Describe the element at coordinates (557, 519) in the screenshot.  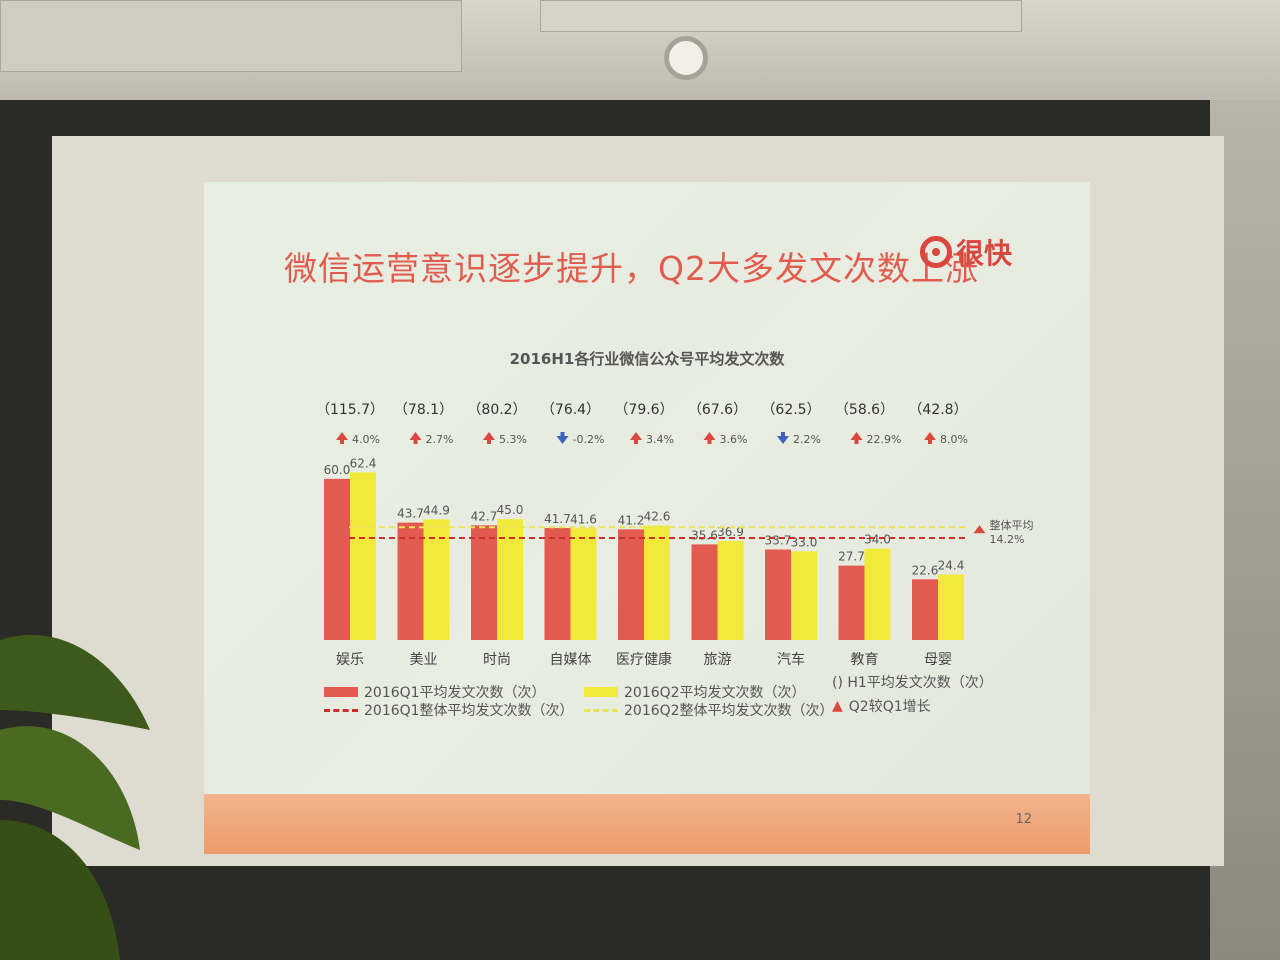
I see `label-q1-3: 41.7` at that location.